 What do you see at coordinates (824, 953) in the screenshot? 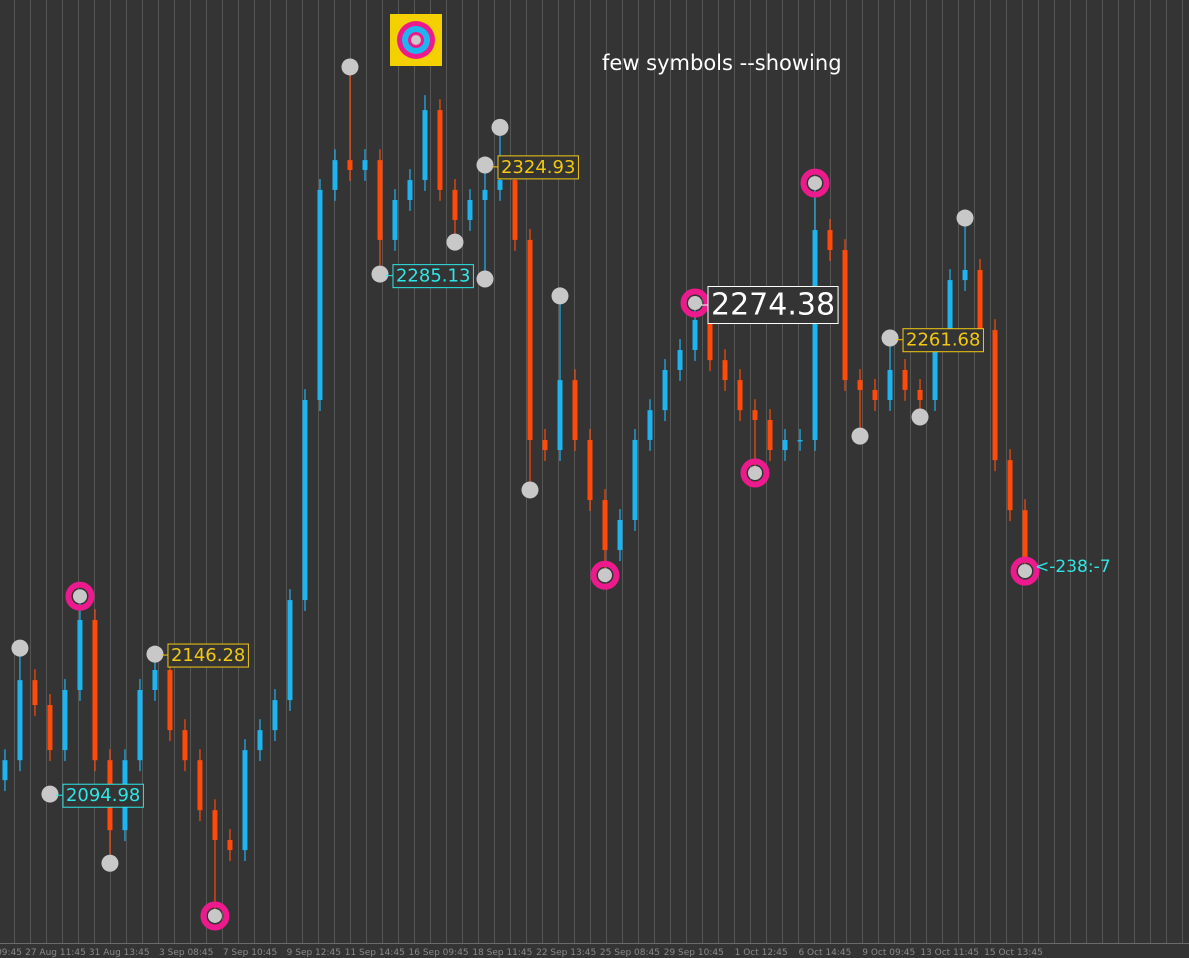
I see `x-tick-label: 6 Oct 14:45` at bounding box center [824, 953].